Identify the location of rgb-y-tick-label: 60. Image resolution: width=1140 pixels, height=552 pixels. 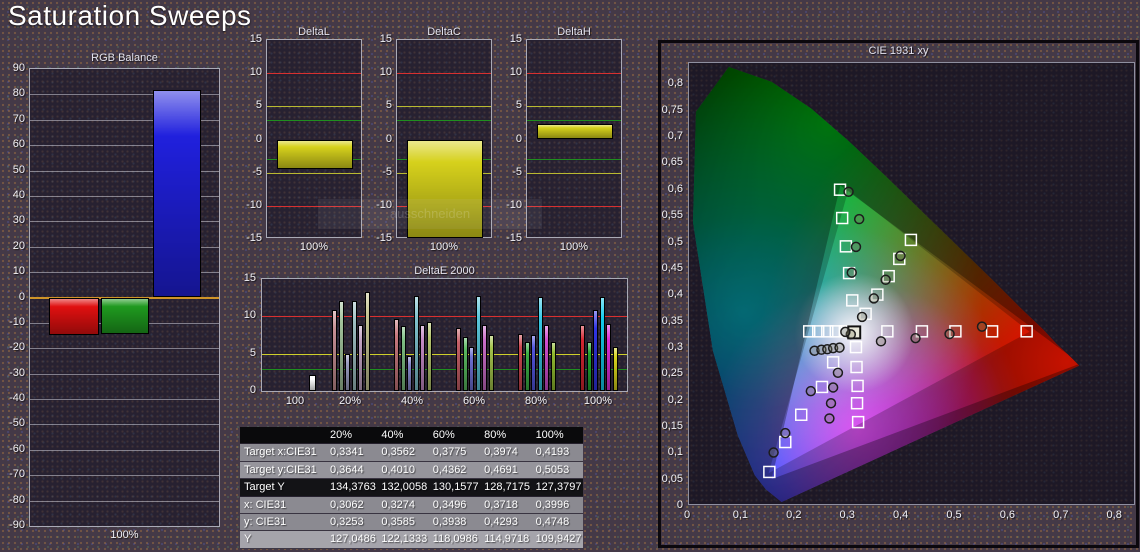
(18, 144).